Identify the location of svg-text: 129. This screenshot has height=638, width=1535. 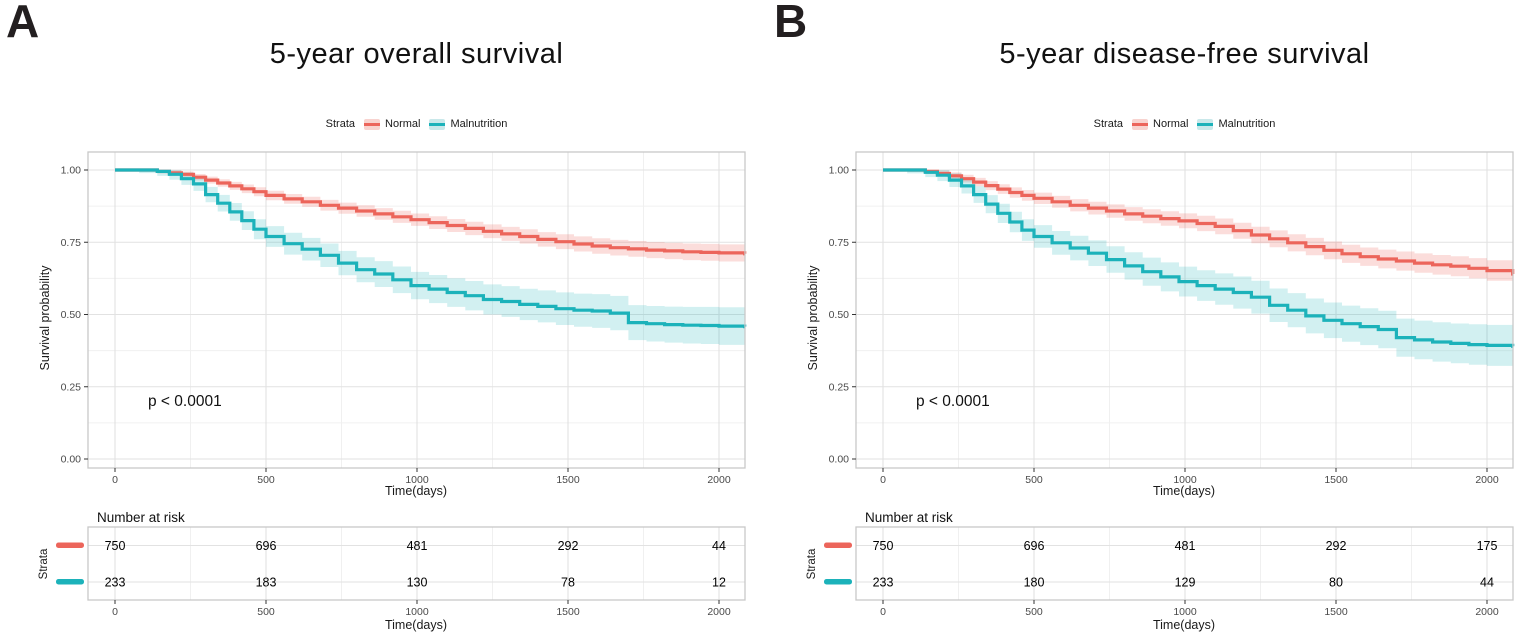
(1185, 583).